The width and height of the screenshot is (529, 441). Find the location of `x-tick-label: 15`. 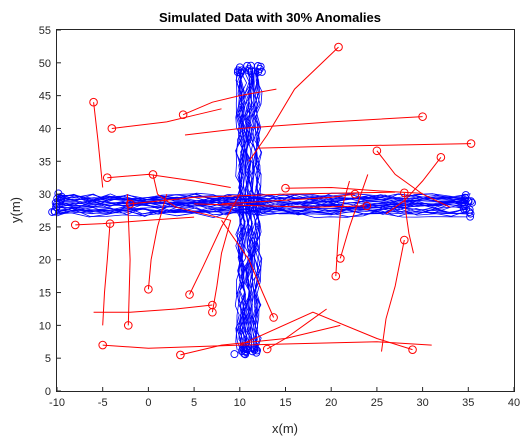

x-tick-label: 15 is located at coordinates (285, 403).